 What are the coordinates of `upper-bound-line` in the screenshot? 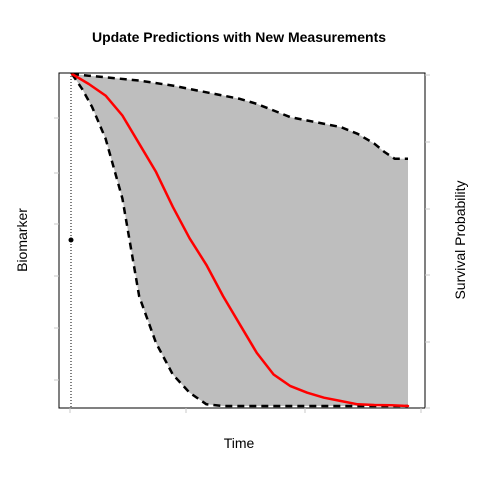 It's located at (239, 116).